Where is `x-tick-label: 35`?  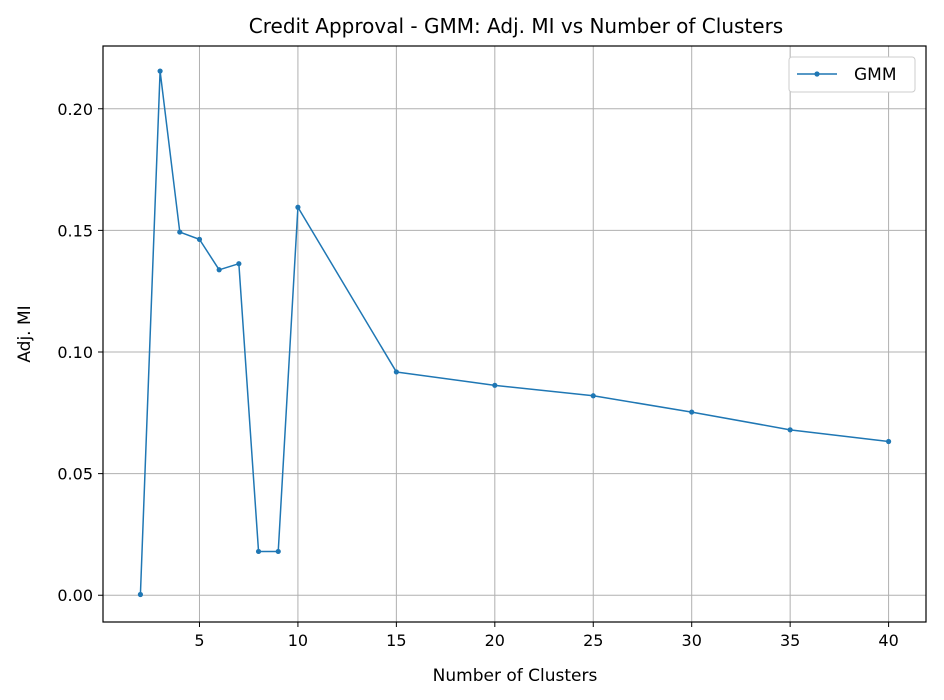
x-tick-label: 35 is located at coordinates (790, 640).